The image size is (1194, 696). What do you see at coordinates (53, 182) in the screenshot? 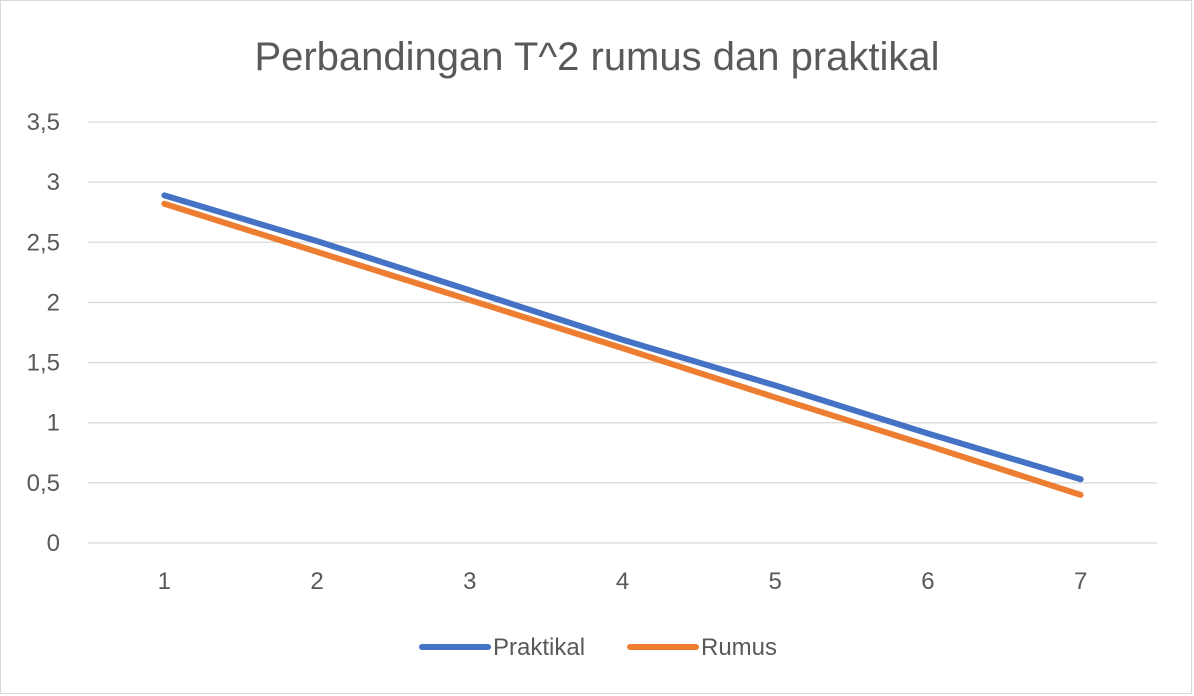
I see `y-tick-label: 3` at bounding box center [53, 182].